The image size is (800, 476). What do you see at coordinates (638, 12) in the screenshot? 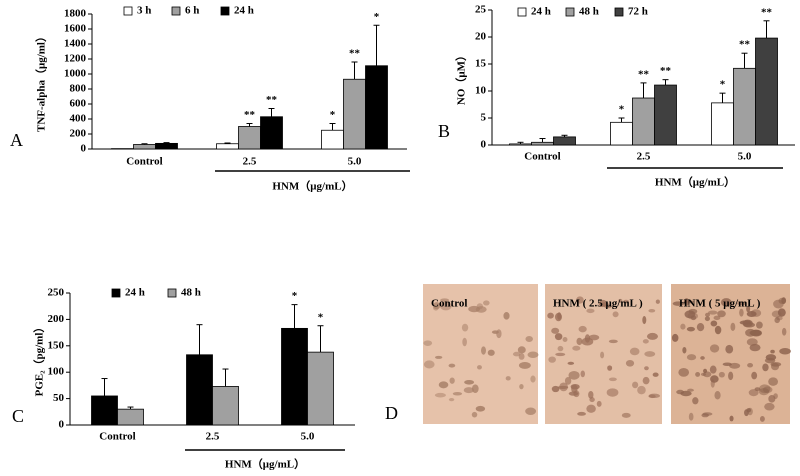
I see `legend-label: 72 h` at bounding box center [638, 12].